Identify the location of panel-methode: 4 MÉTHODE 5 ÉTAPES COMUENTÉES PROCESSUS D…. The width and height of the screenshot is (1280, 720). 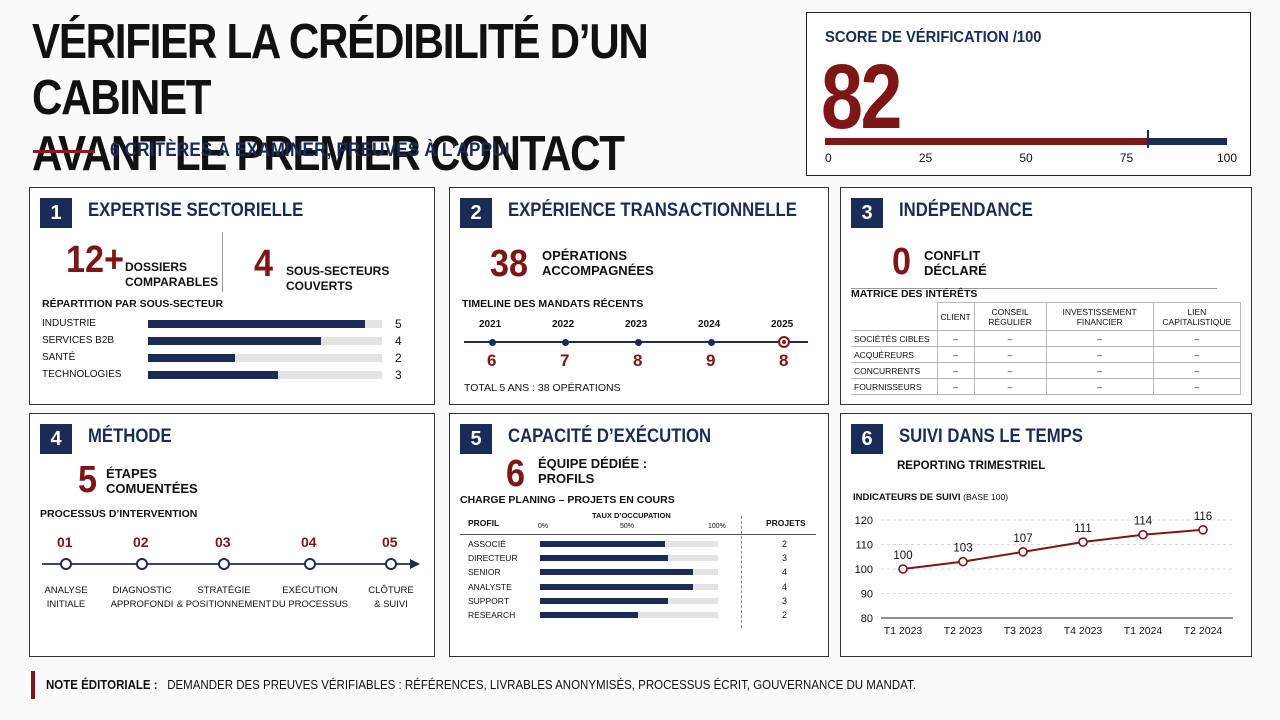
(232, 535).